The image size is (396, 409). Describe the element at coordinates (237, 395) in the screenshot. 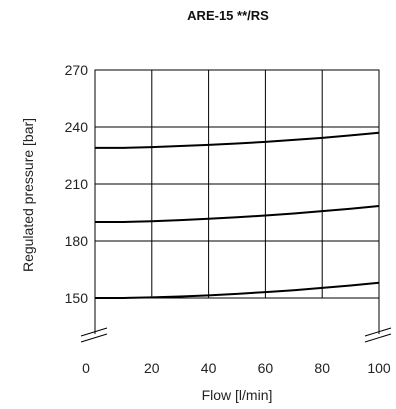

I see `x-axis-label: Flow [l/min]` at that location.